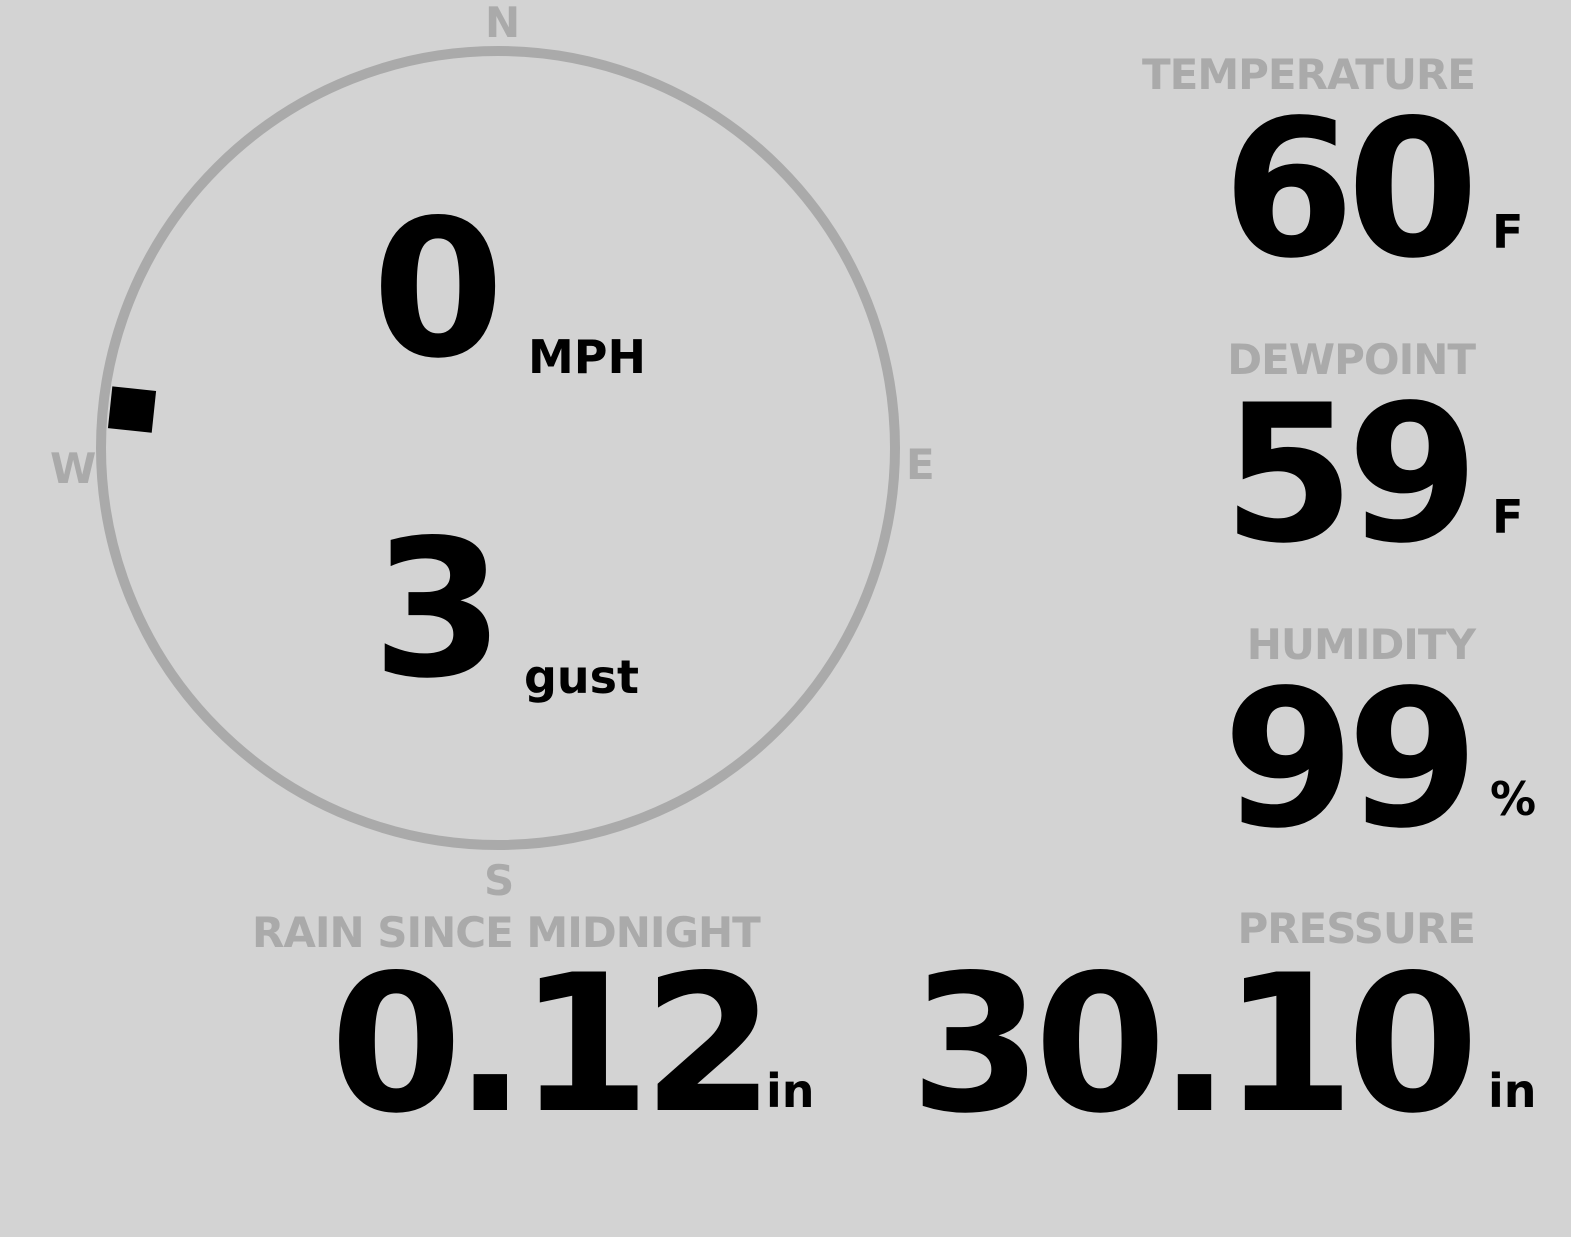 Image resolution: width=1571 pixels, height=1237 pixels. What do you see at coordinates (1508, 517) in the screenshot?
I see `dewpoint-unit: F` at bounding box center [1508, 517].